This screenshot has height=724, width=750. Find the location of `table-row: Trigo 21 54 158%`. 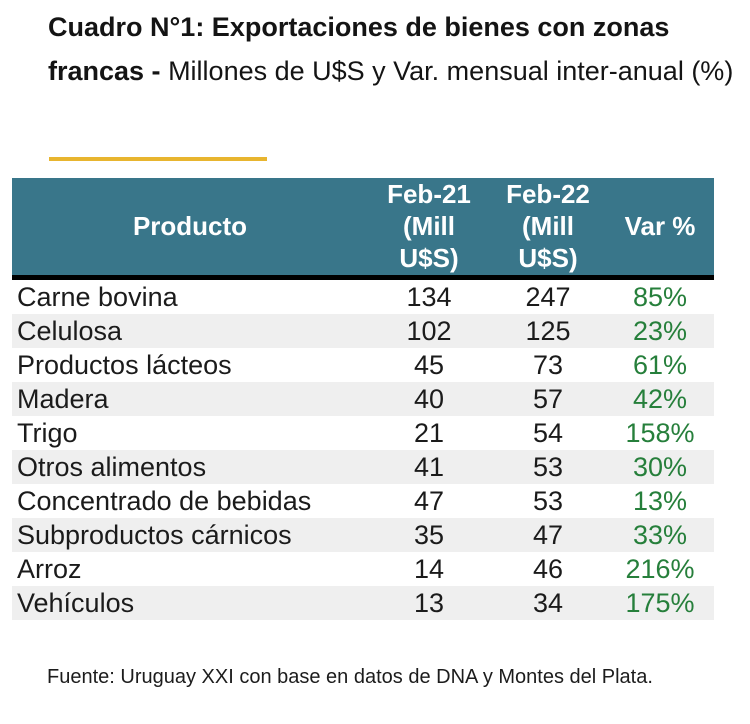

table-row: Trigo 21 54 158% is located at coordinates (363, 433).